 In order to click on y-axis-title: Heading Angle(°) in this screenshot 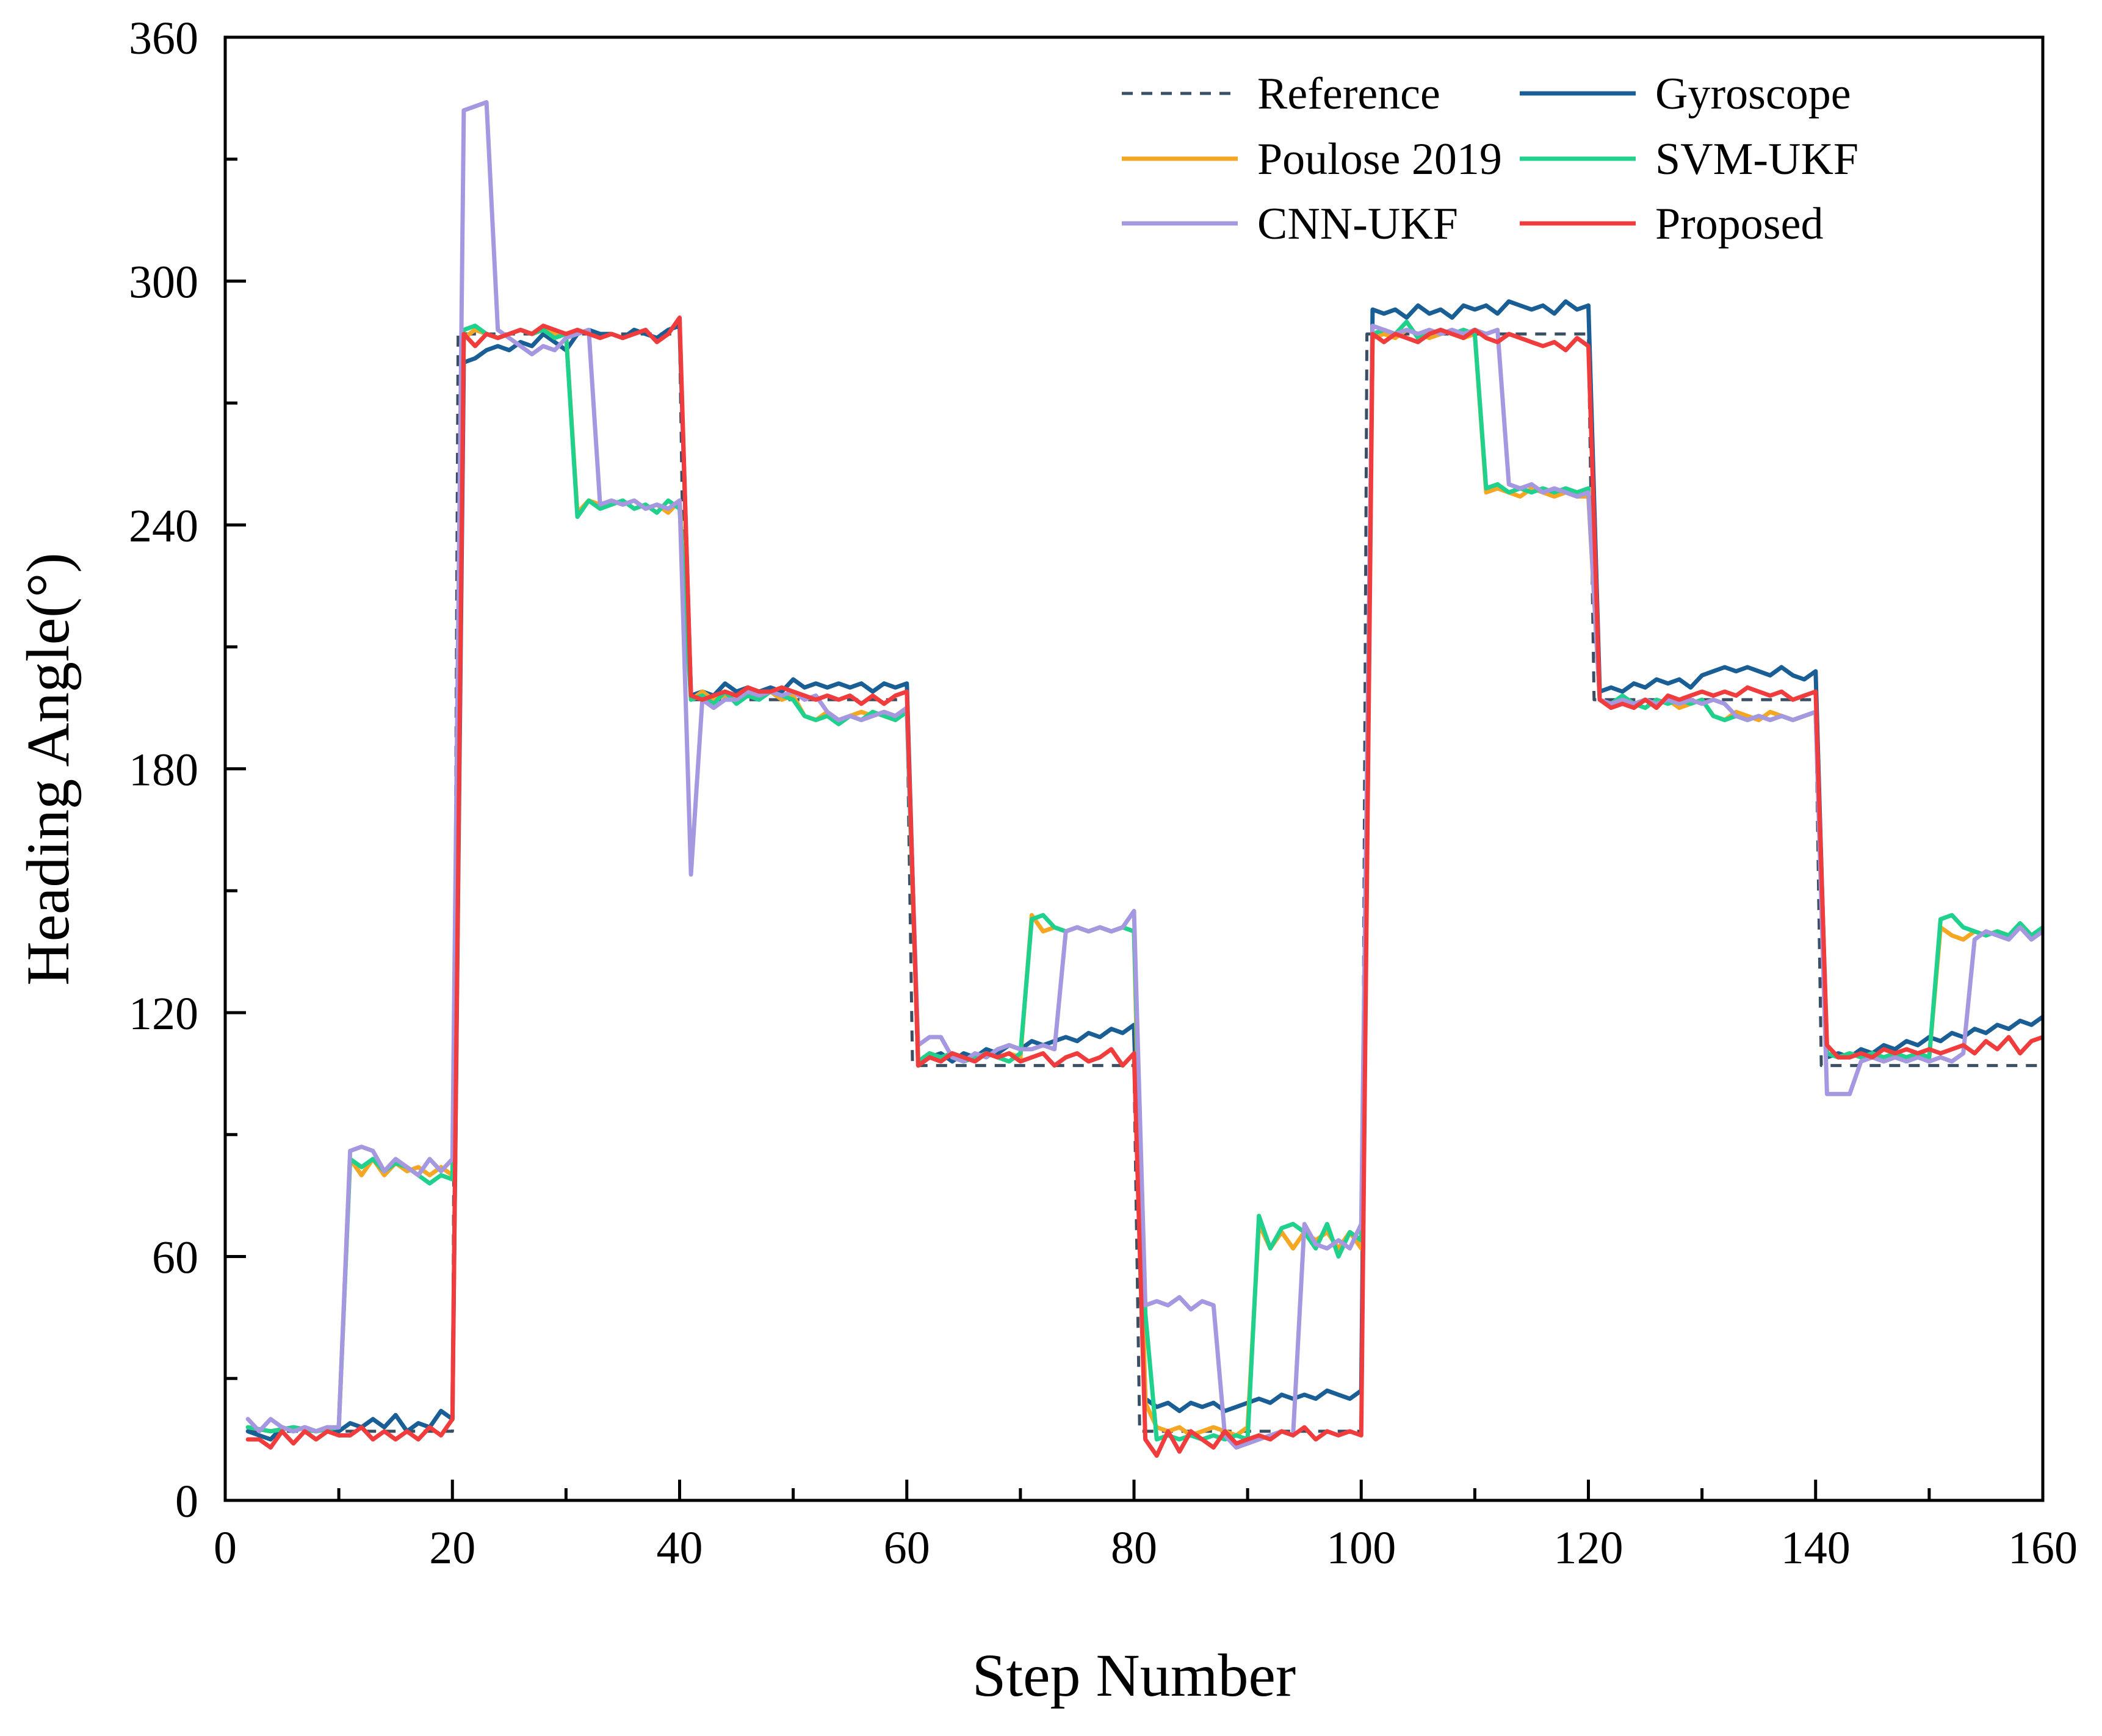, I will do `click(48, 769)`.